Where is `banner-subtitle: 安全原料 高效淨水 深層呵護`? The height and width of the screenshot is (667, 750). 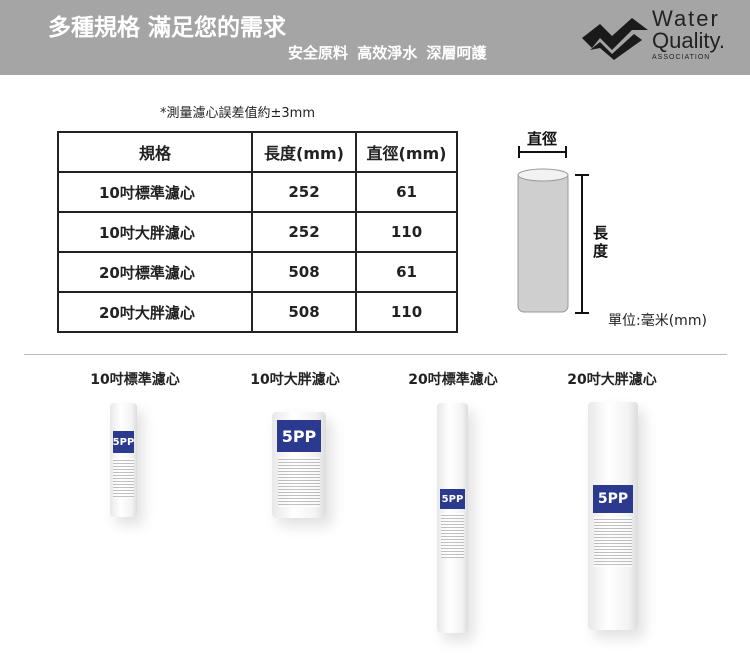 banner-subtitle: 安全原料 高效淨水 深層呵護 is located at coordinates (387, 53).